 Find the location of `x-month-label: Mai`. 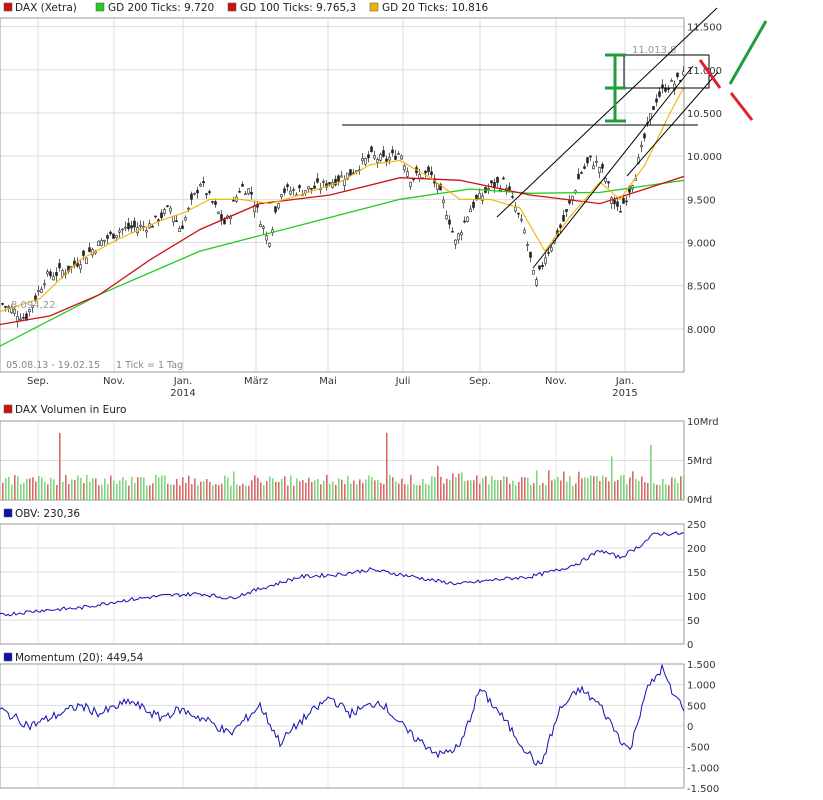

x-month-label: Mai is located at coordinates (328, 381).